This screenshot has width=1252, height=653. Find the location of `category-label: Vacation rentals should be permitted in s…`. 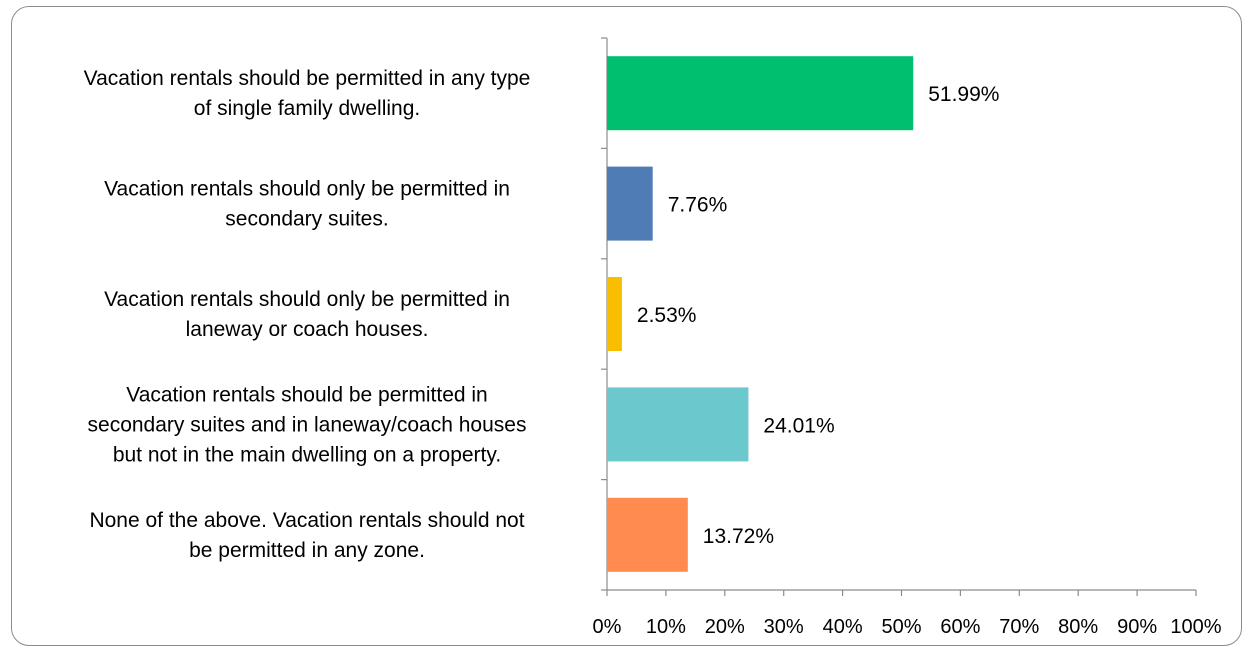

category-label: Vacation rentals should be permitted in s… is located at coordinates (307, 424).